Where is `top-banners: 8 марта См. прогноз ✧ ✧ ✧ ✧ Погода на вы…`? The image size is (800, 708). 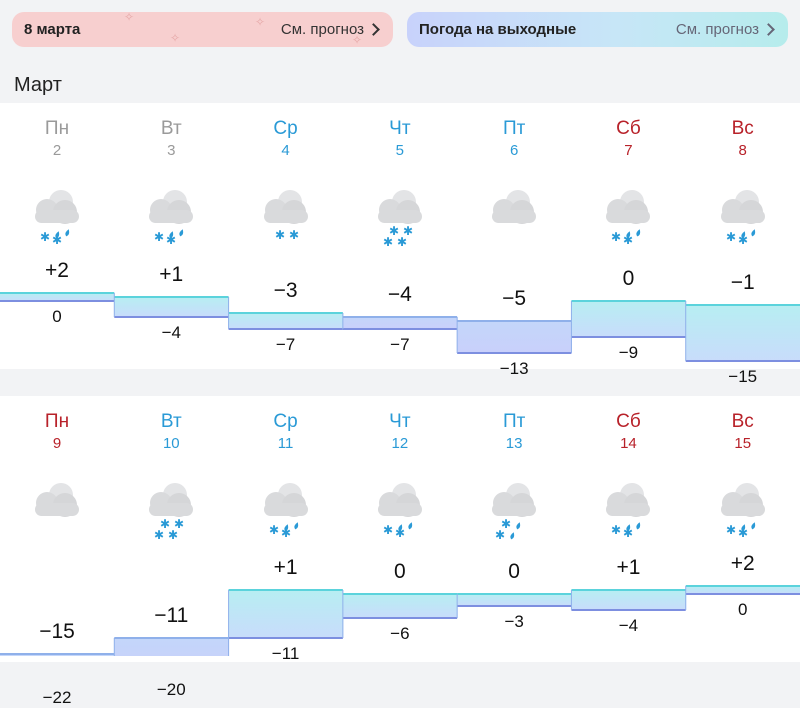 top-banners: 8 марта См. прогноз ✧ ✧ ✧ ✧ Погода на вы… is located at coordinates (400, 30).